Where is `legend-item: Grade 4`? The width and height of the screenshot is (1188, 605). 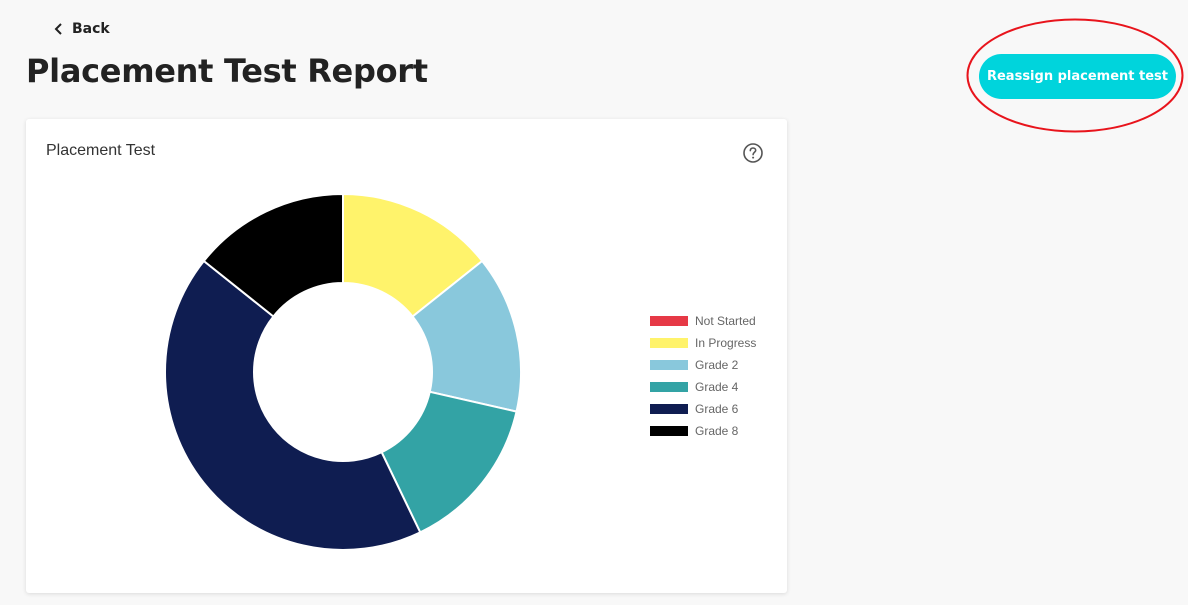
legend-item: Grade 4 is located at coordinates (703, 387).